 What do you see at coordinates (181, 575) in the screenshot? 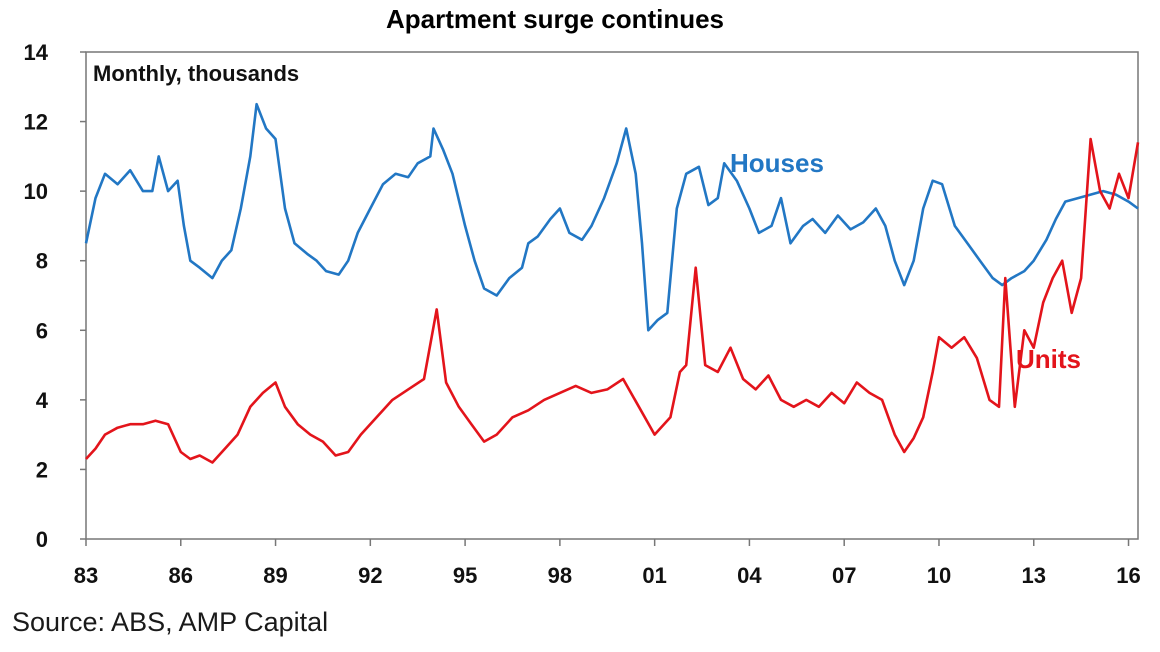
I see `x-tick-label: 86` at bounding box center [181, 575].